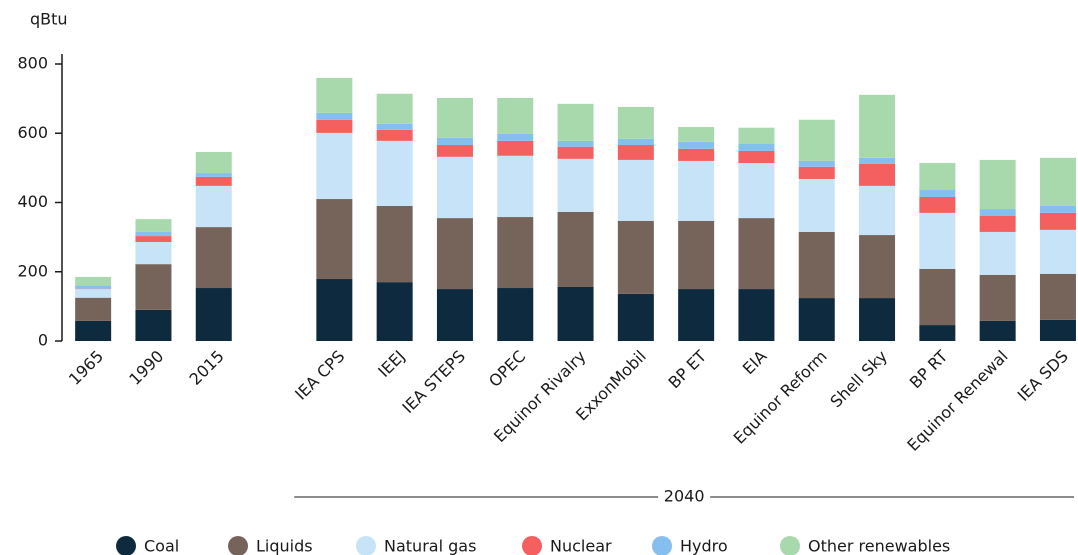 This screenshot has width=1078, height=555. What do you see at coordinates (704, 546) in the screenshot?
I see `legend-label: Hydro` at bounding box center [704, 546].